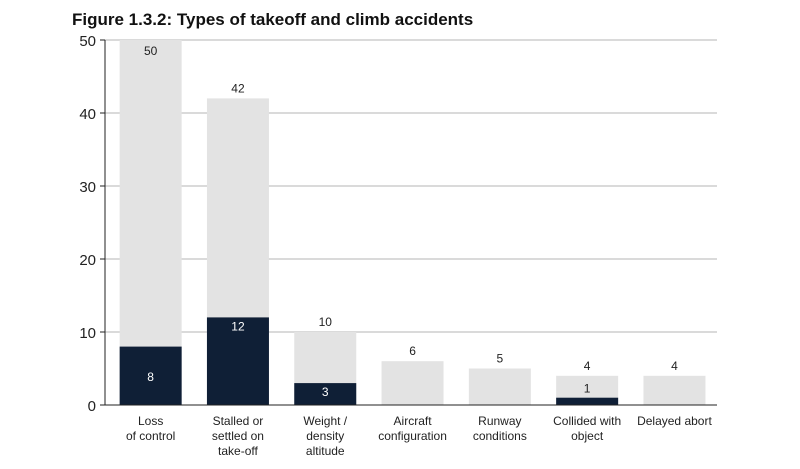  I want to click on y-tick-label: 0, so click(92, 406).